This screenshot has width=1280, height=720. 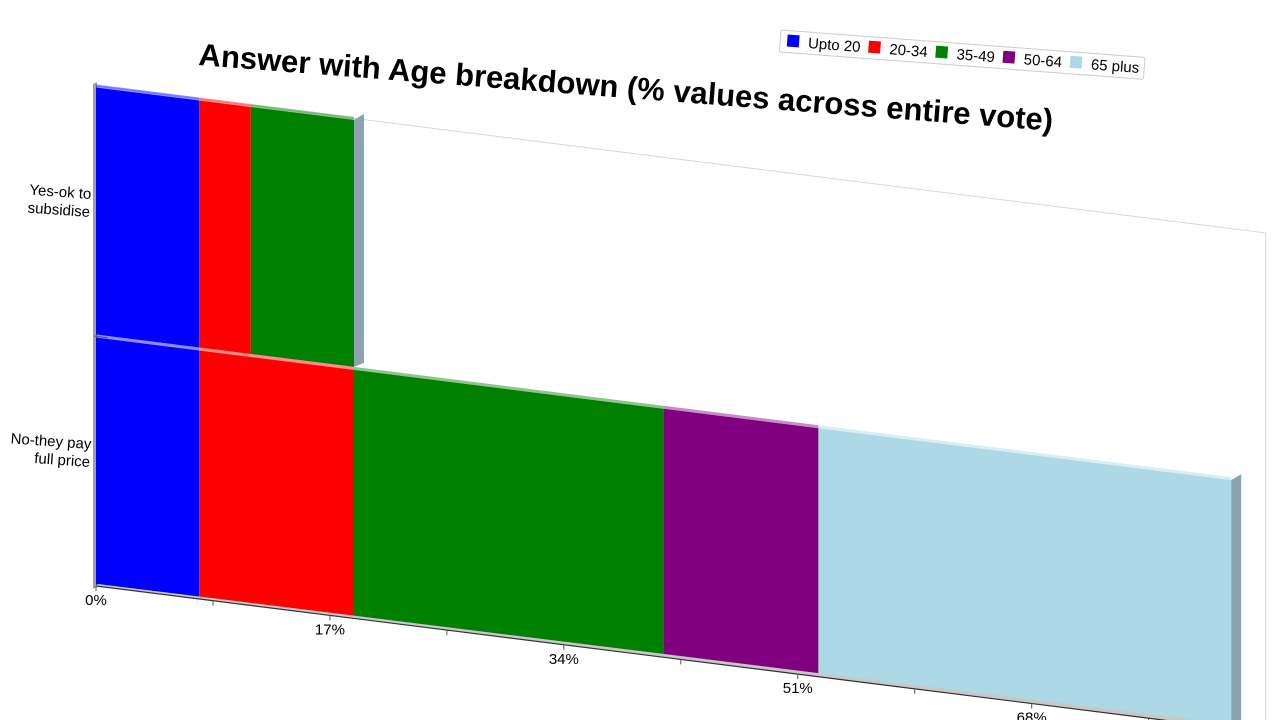 What do you see at coordinates (96, 600) in the screenshot?
I see `x-tick-label: 0%` at bounding box center [96, 600].